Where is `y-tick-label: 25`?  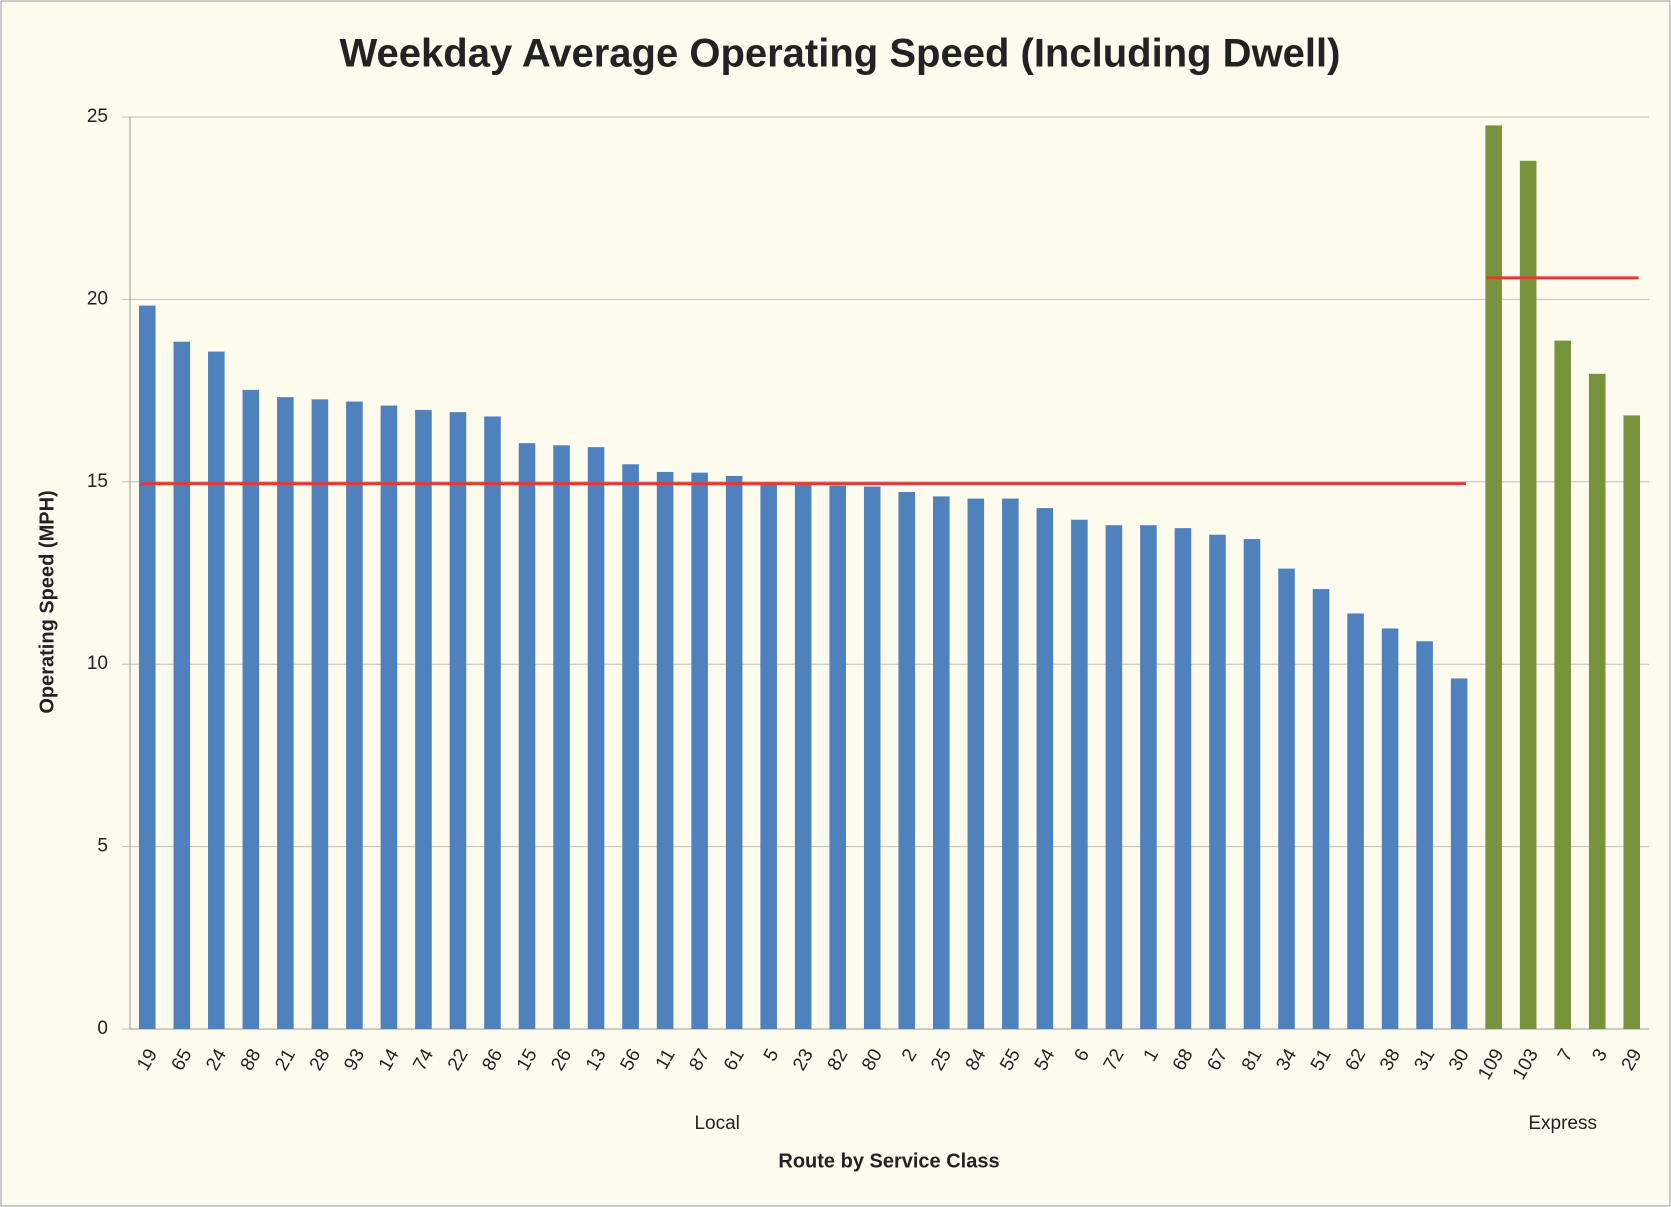 y-tick-label: 25 is located at coordinates (97, 116).